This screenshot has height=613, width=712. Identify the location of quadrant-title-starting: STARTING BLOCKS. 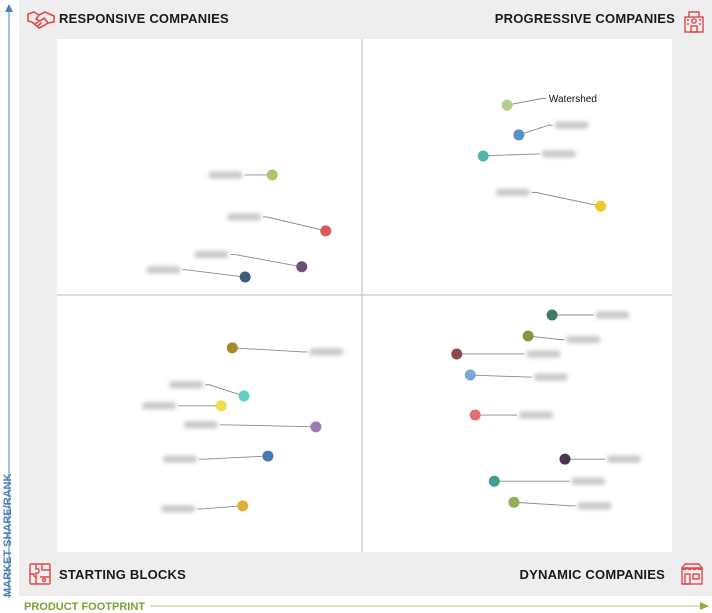
(122, 574).